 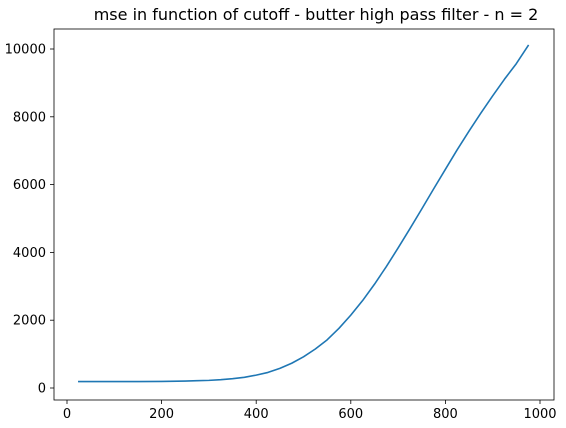 I want to click on x-tick-label: 600, so click(x=350, y=414).